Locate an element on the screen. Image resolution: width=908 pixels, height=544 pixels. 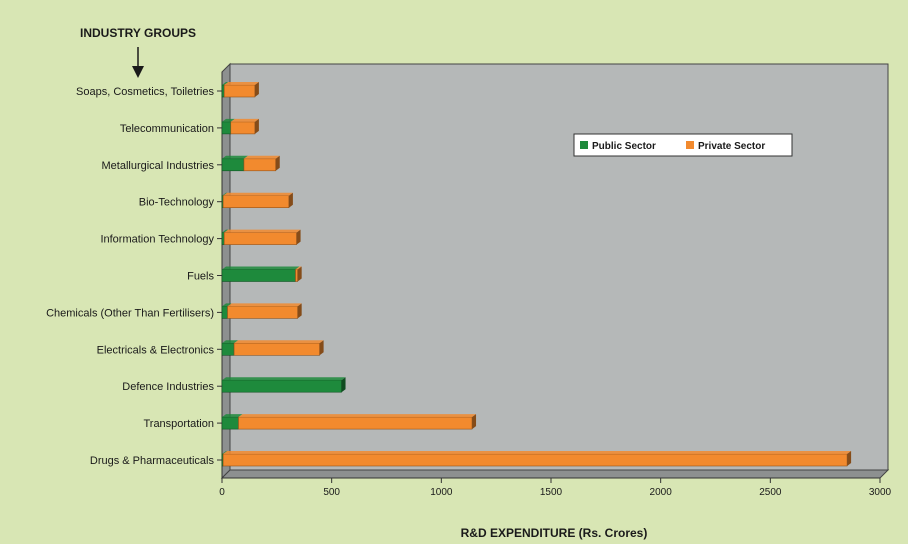
x-tick-label: 500 is located at coordinates (331, 492).